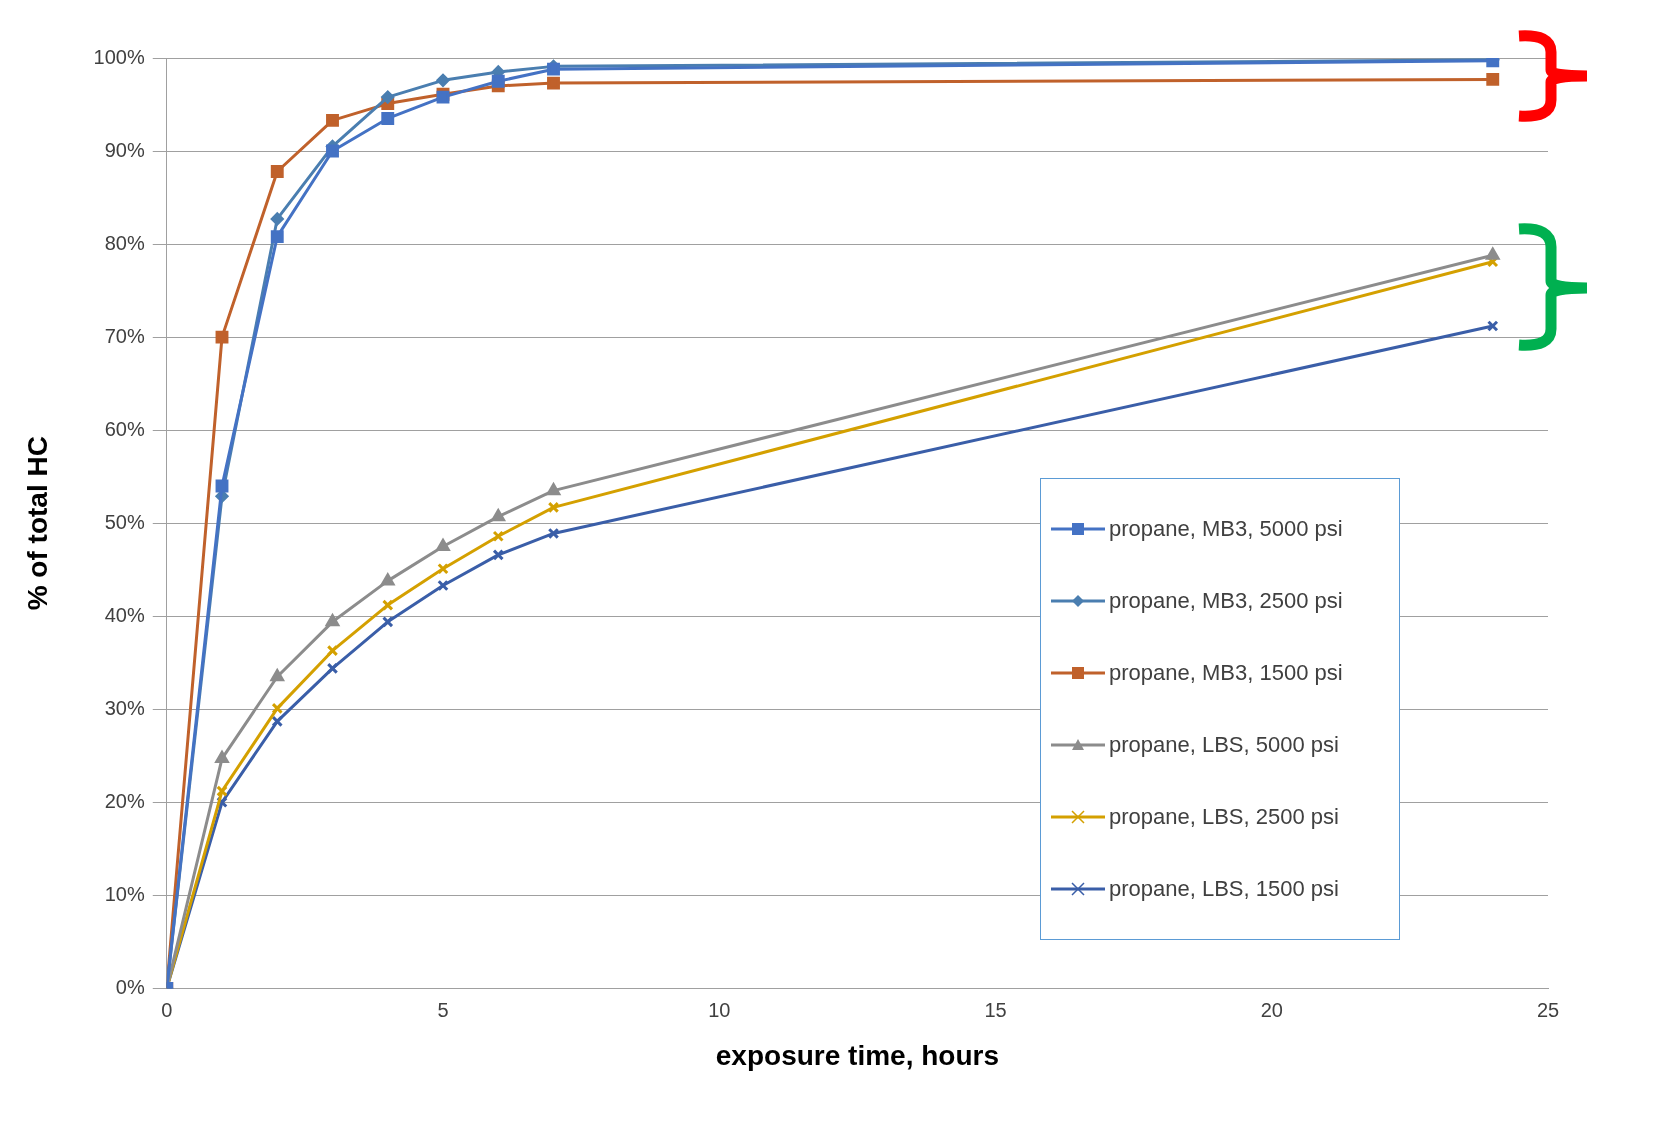 The width and height of the screenshot is (1658, 1133). Describe the element at coordinates (124, 614) in the screenshot. I see `y-tick-label: 40%` at that location.